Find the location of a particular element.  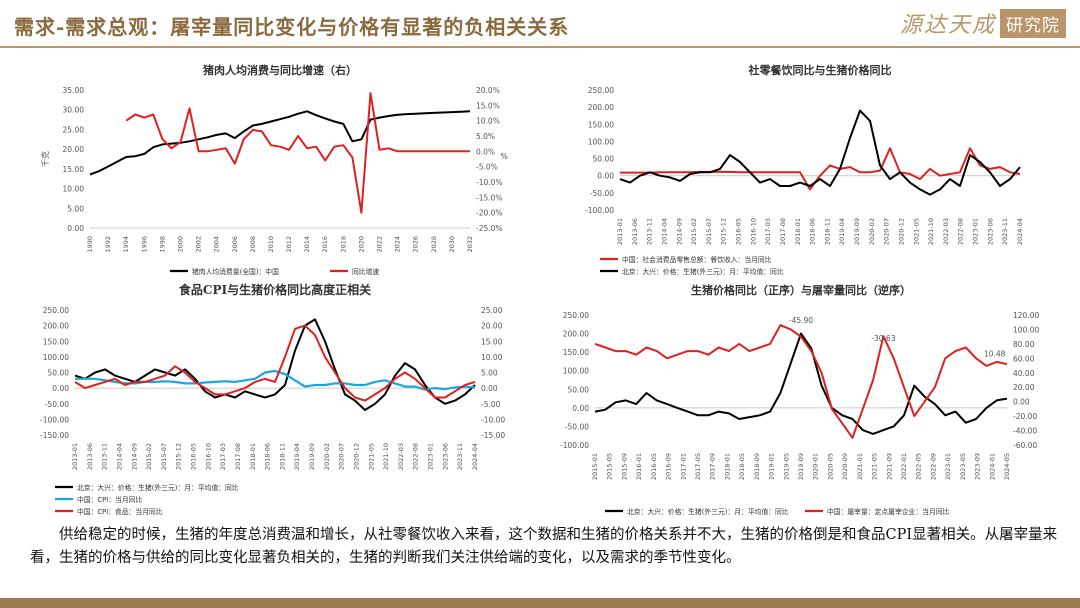

x-tick-label: 1990 is located at coordinates (90, 244).